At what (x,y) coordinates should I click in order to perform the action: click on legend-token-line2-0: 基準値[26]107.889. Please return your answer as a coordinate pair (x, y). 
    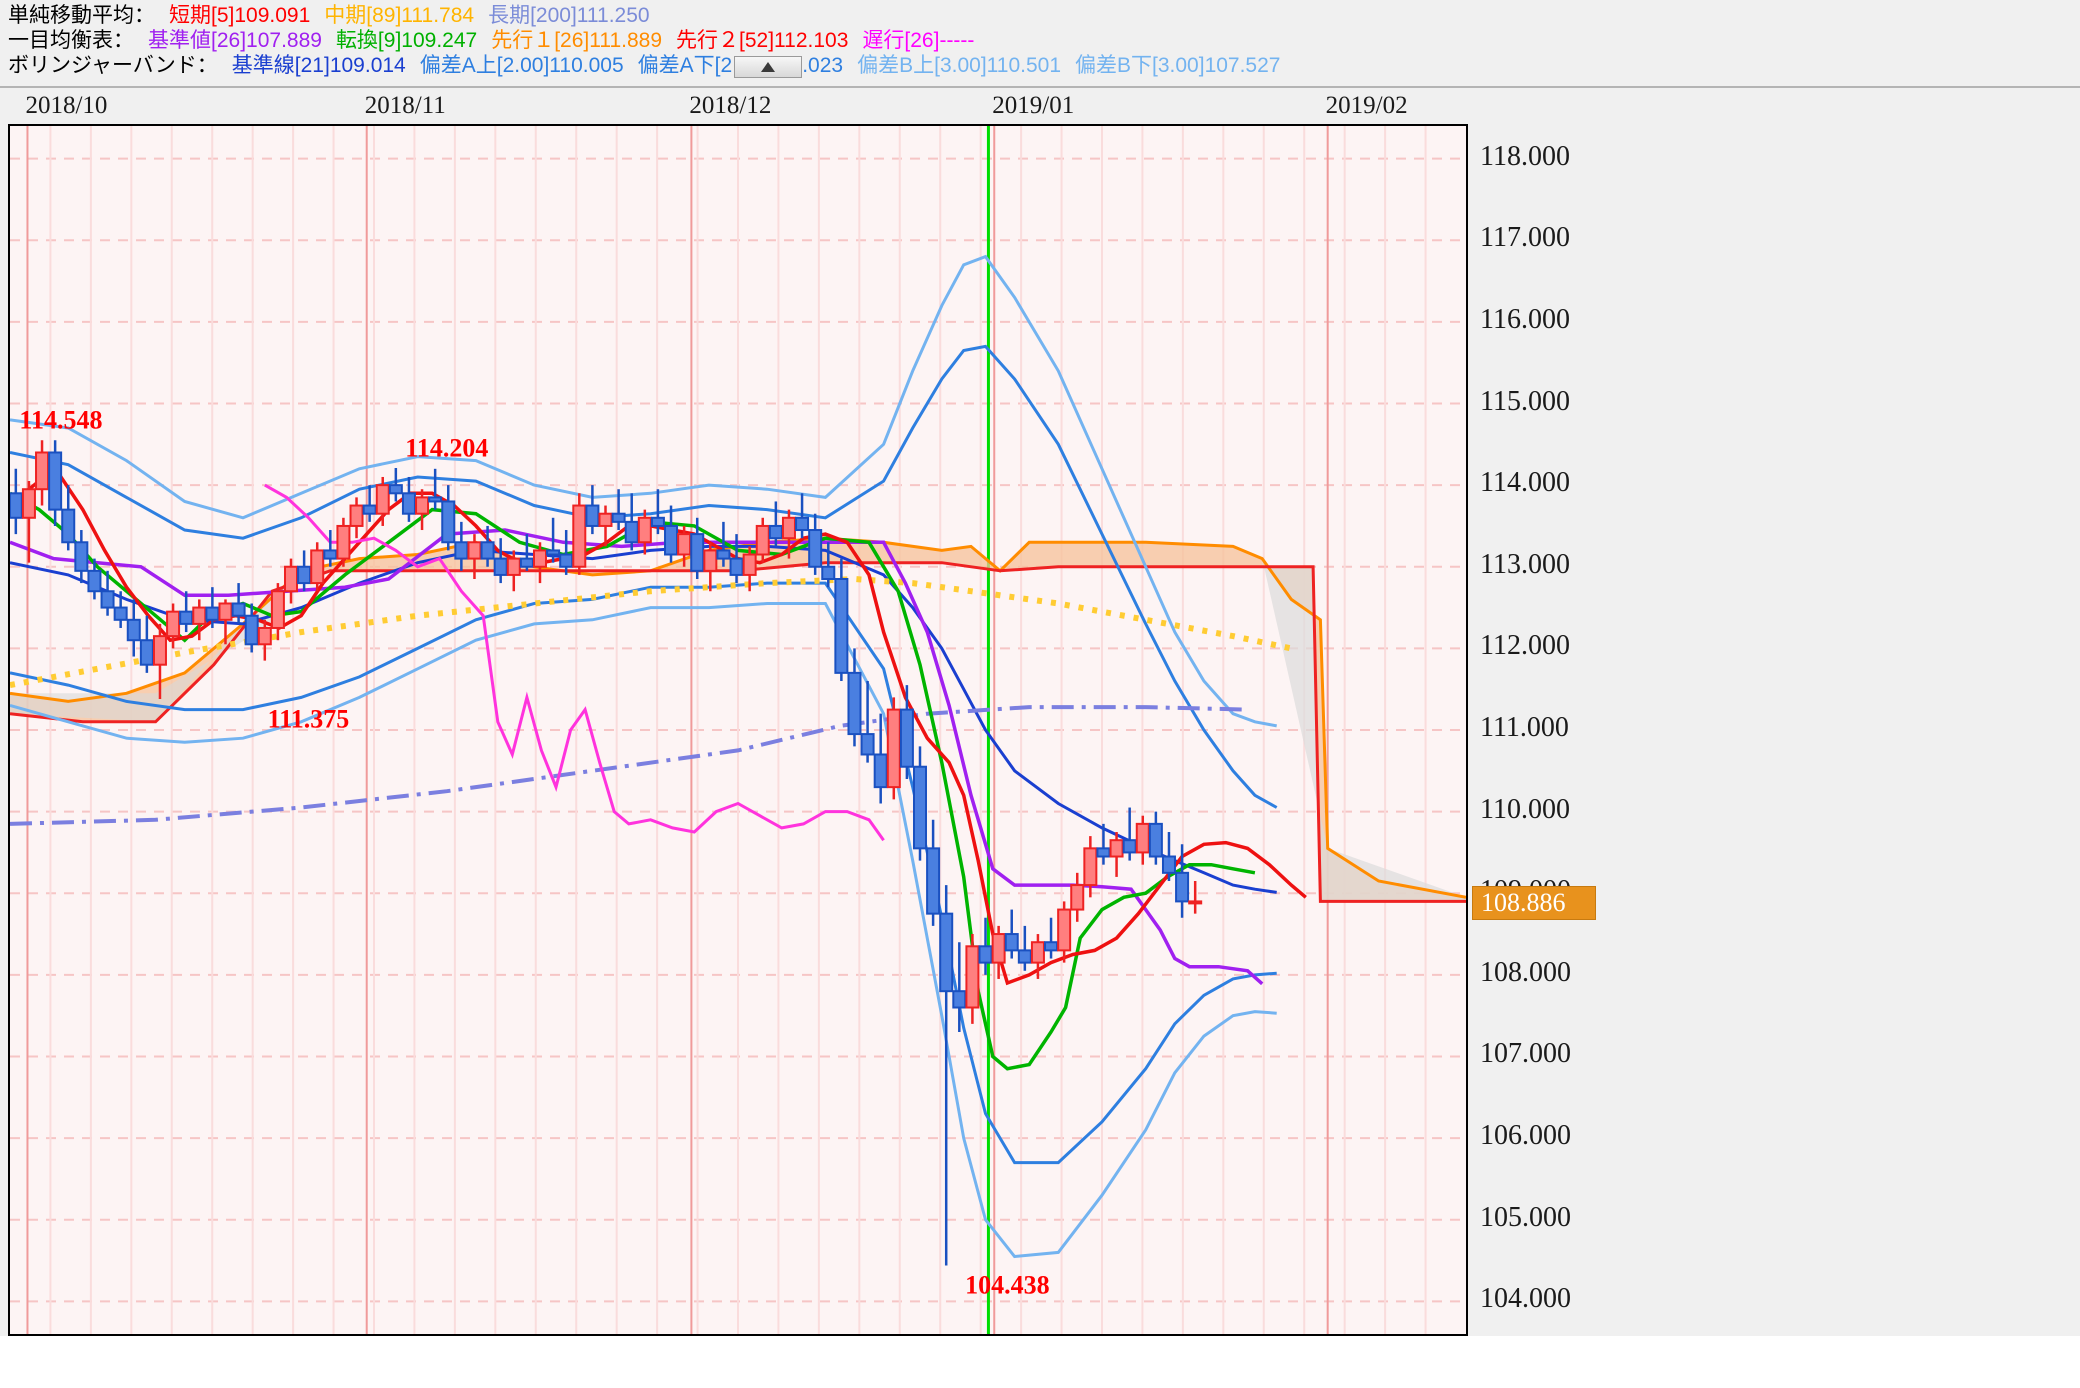
    Looking at the image, I should click on (235, 40).